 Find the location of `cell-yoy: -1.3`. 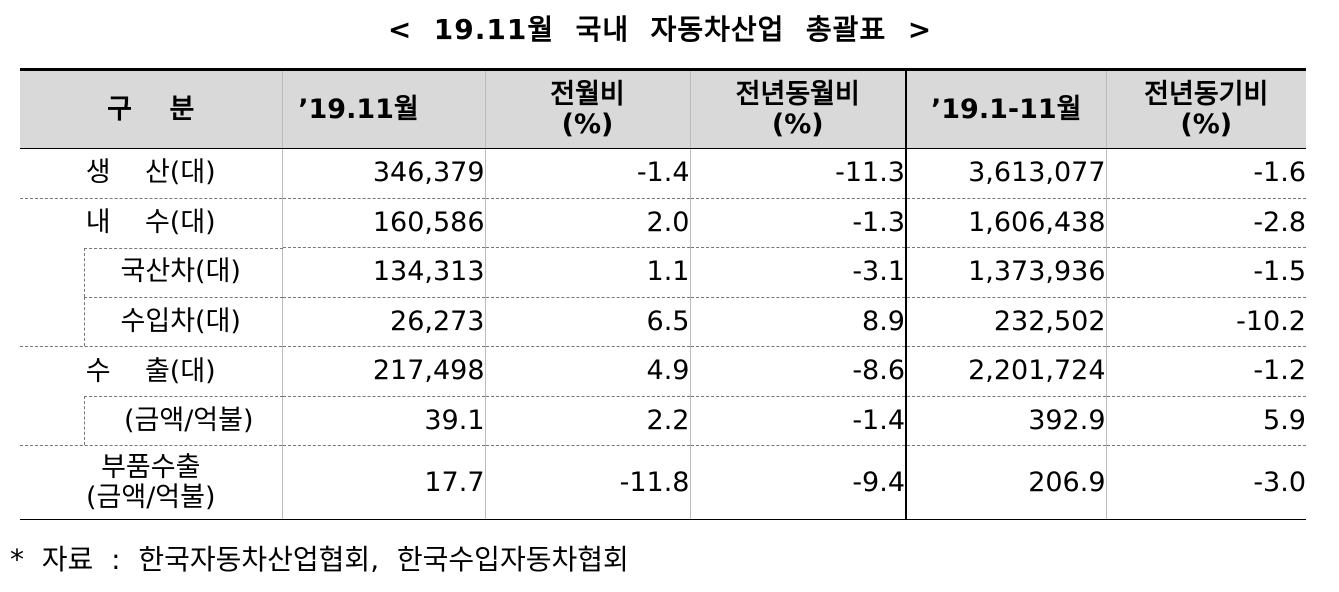

cell-yoy: -1.3 is located at coordinates (797, 222).